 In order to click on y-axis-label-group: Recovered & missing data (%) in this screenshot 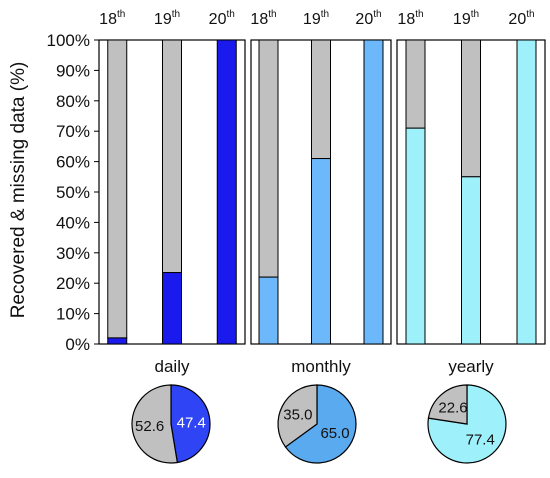, I will do `click(18, 190)`.